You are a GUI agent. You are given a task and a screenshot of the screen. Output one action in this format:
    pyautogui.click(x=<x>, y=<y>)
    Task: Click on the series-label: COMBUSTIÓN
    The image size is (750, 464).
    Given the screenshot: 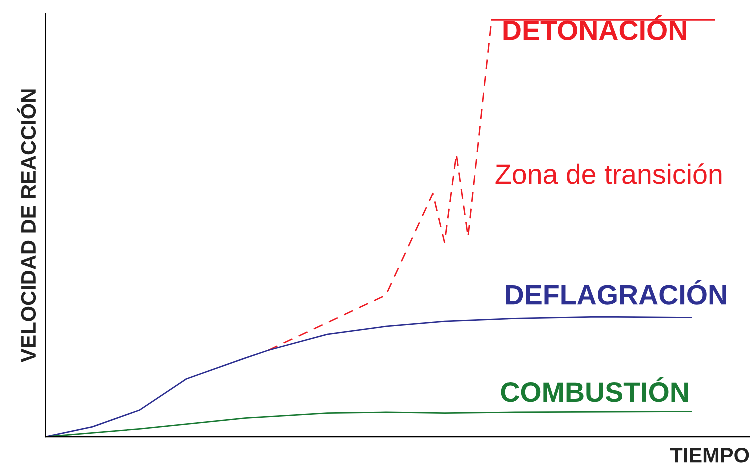 What is the action you would take?
    pyautogui.click(x=594, y=389)
    